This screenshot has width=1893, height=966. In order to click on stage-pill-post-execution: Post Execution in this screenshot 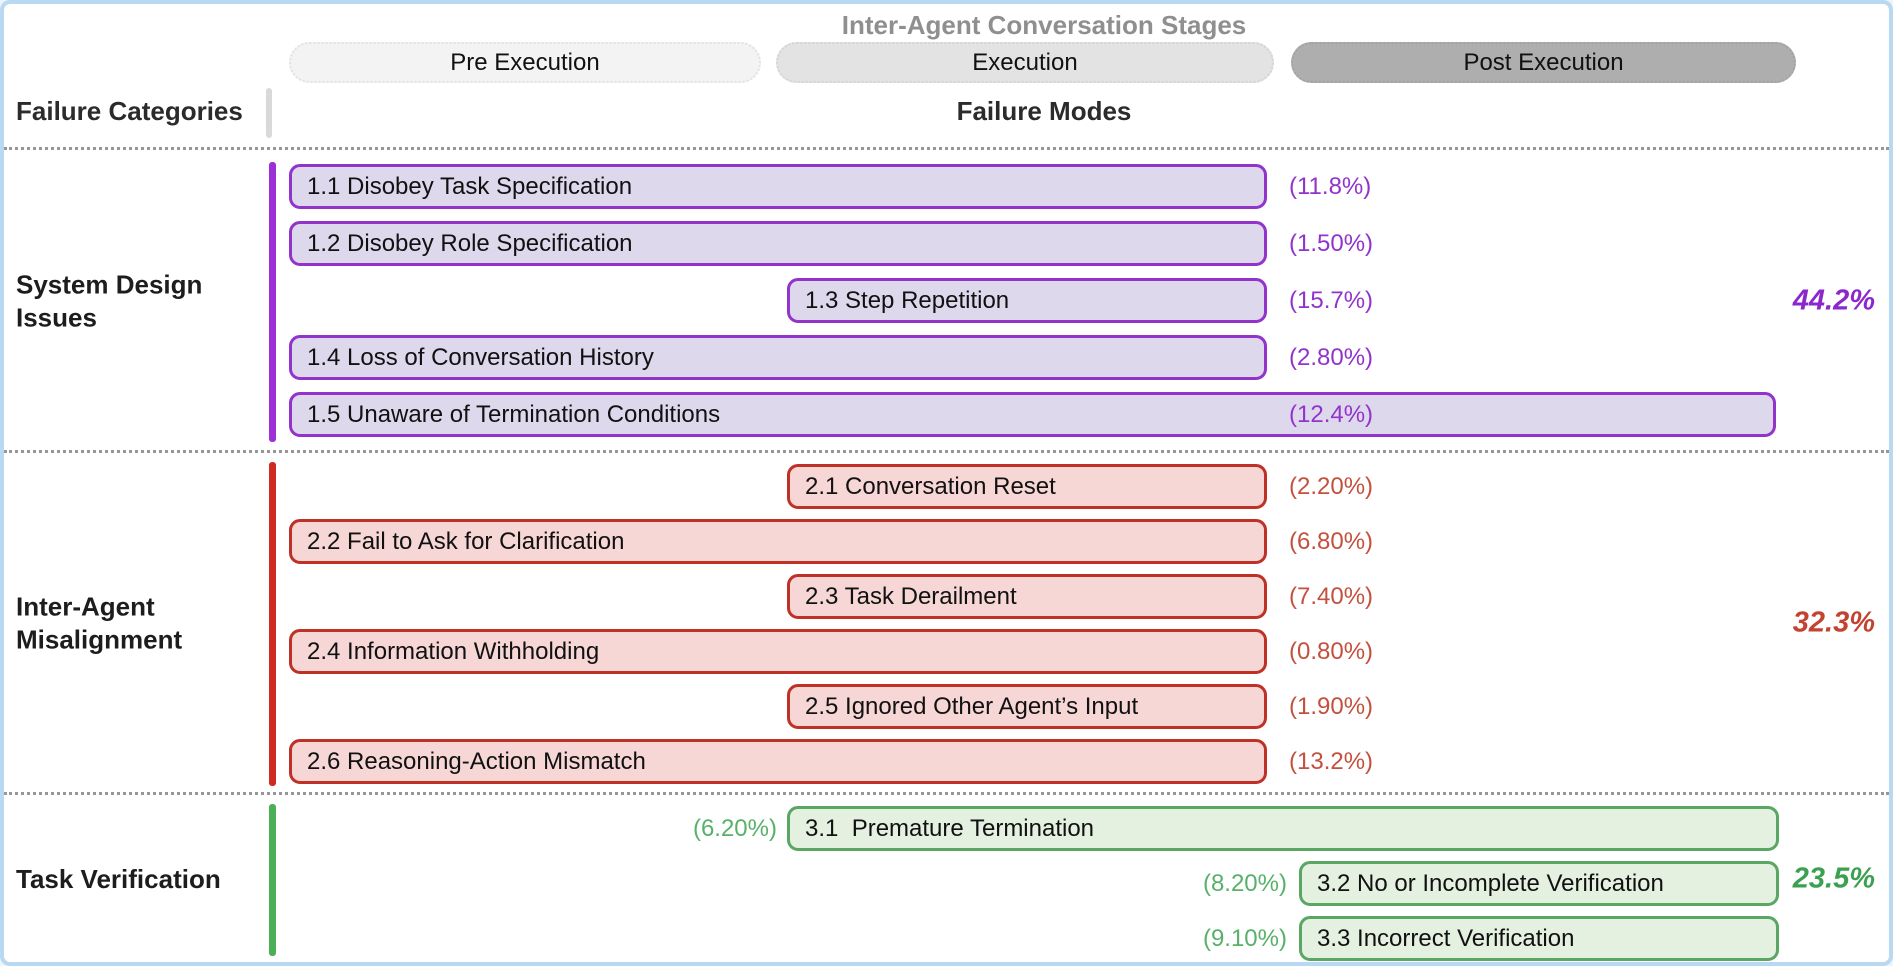, I will do `click(1543, 62)`.